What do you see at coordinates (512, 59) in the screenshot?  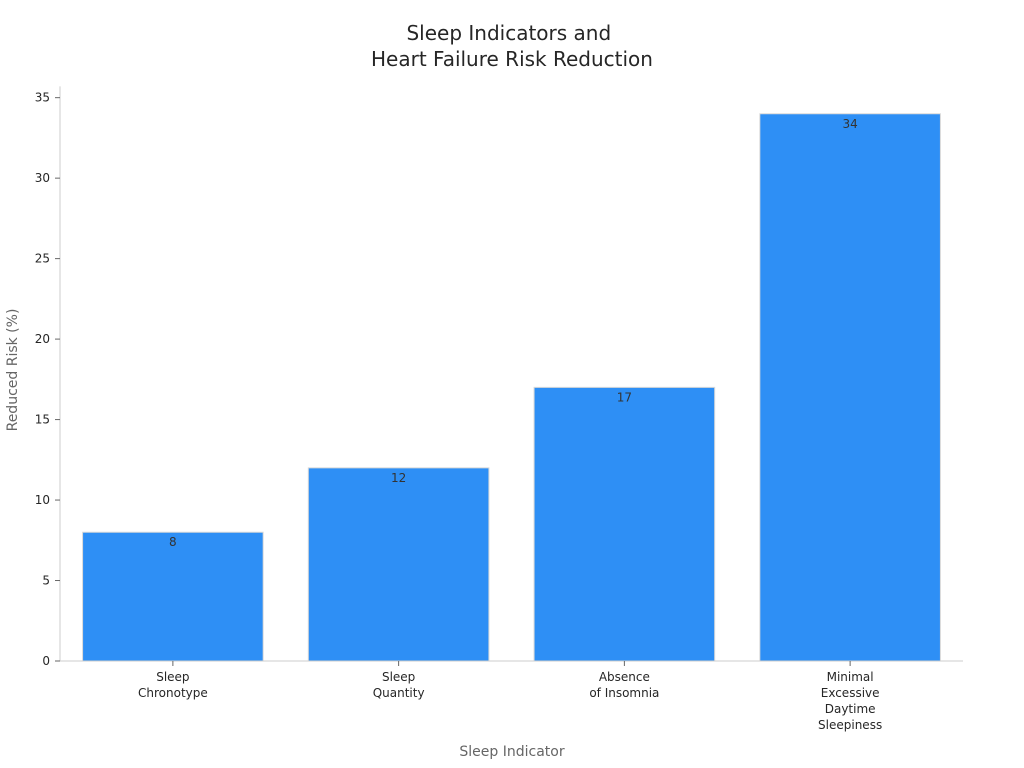 I see `chart-title-line-2: Heart Failure Risk Reduction` at bounding box center [512, 59].